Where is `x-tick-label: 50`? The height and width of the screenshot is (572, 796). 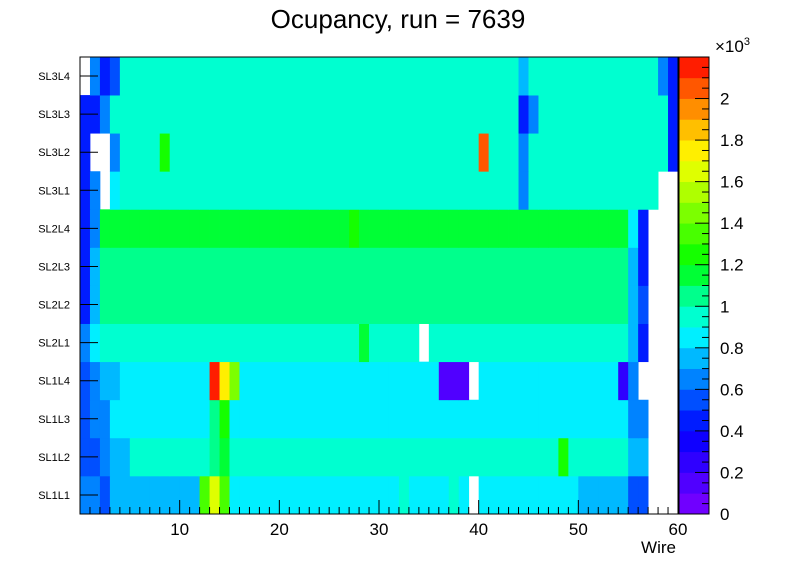
x-tick-label: 50 is located at coordinates (578, 529).